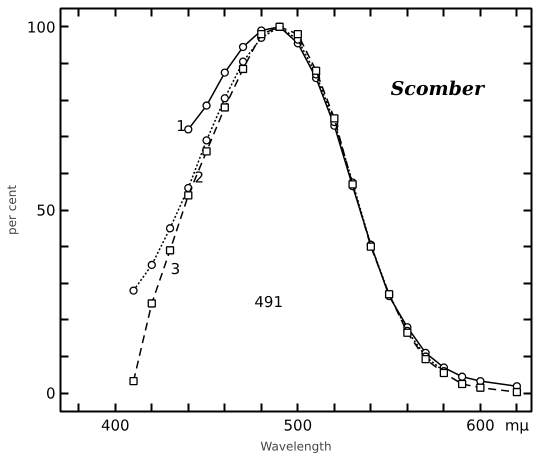 The image size is (537, 461). I want to click on annotation: 1, so click(181, 126).